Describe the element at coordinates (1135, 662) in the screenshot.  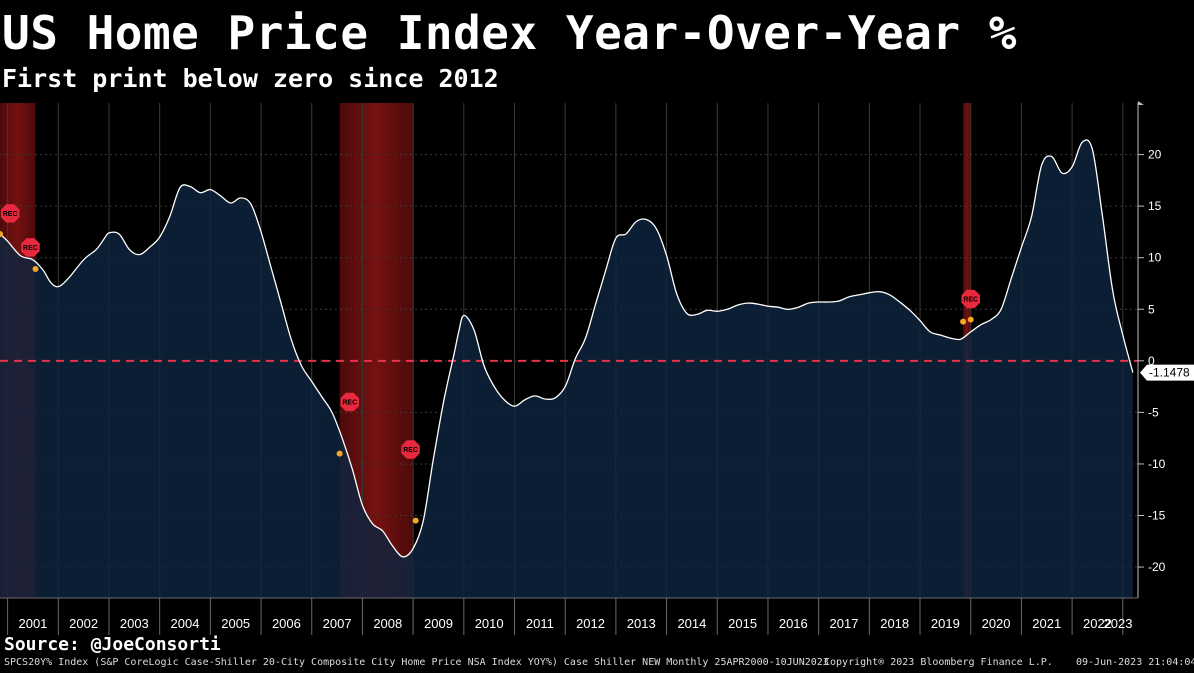
I see `footer-timestamp: 09-Jun-2023 21:04:04` at that location.